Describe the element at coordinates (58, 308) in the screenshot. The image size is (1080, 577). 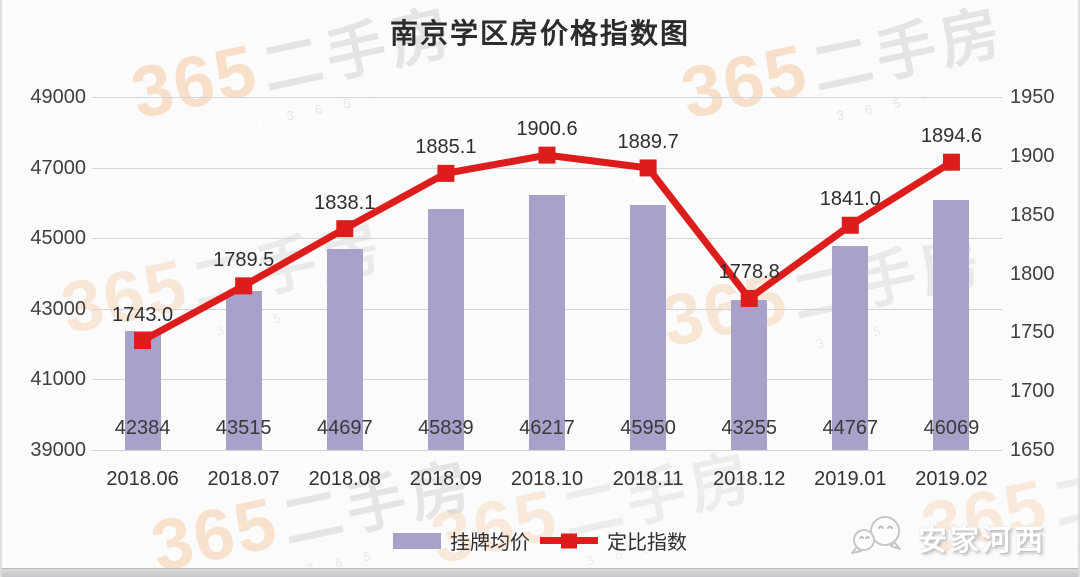
I see `y-axis-left-tick: 43000` at that location.